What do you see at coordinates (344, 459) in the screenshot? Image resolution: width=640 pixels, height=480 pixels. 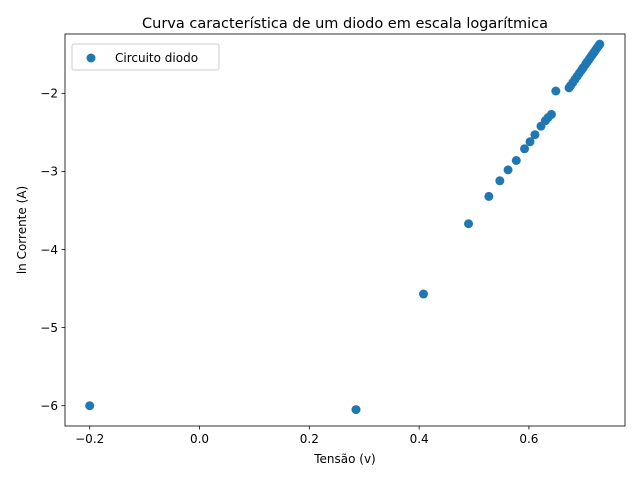 I see `x-axis-label: Tensão (v)` at bounding box center [344, 459].